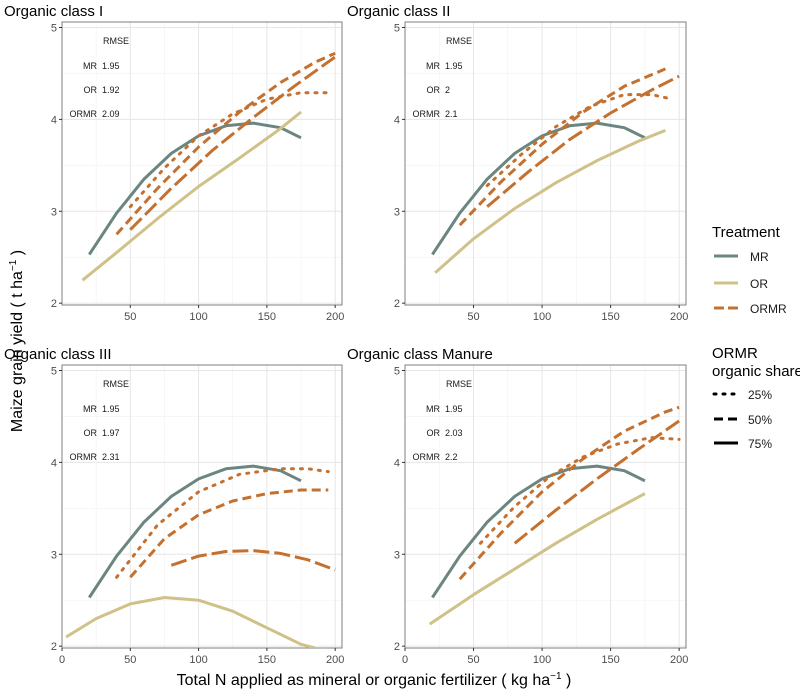 This screenshot has width=800, height=694. What do you see at coordinates (759, 284) in the screenshot?
I see `legend-label-or: OR` at bounding box center [759, 284].